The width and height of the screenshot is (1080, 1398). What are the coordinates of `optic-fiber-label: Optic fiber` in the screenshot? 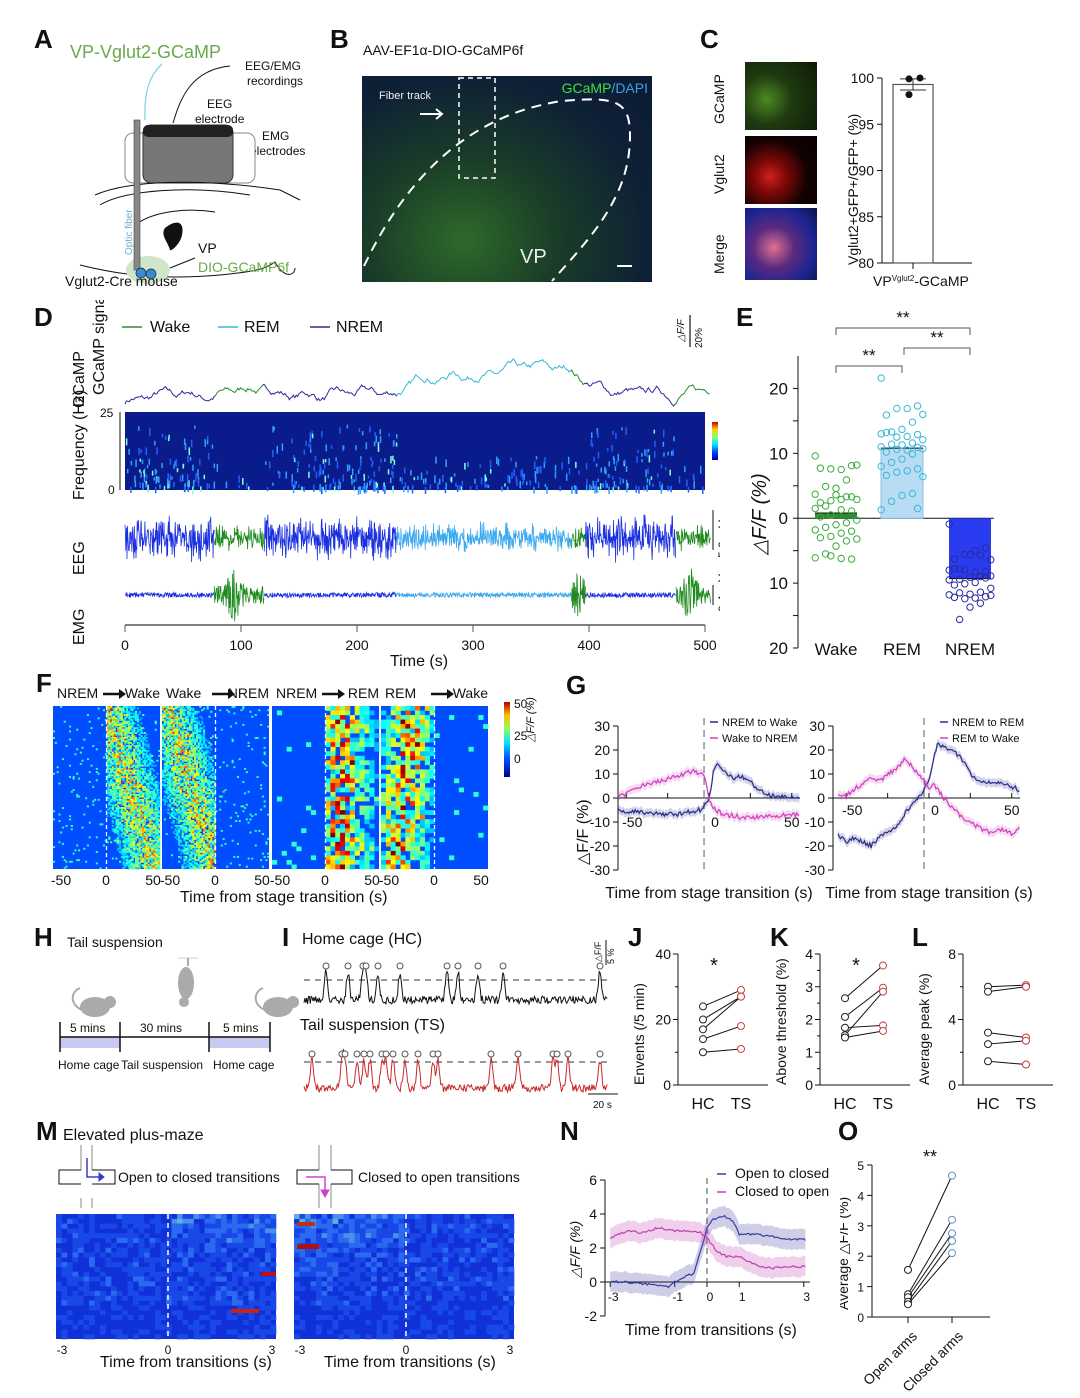 It's located at (129, 232).